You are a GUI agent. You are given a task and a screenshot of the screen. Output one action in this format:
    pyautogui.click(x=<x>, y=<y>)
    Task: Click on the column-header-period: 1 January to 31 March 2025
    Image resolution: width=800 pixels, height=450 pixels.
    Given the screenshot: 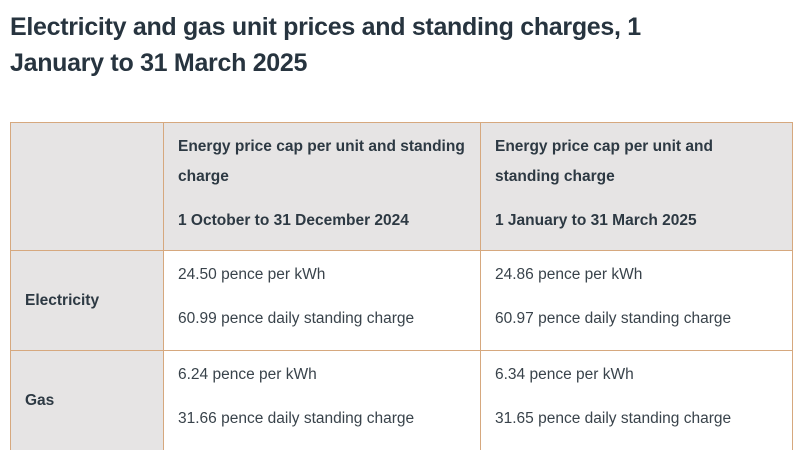 What is the action you would take?
    pyautogui.click(x=596, y=220)
    